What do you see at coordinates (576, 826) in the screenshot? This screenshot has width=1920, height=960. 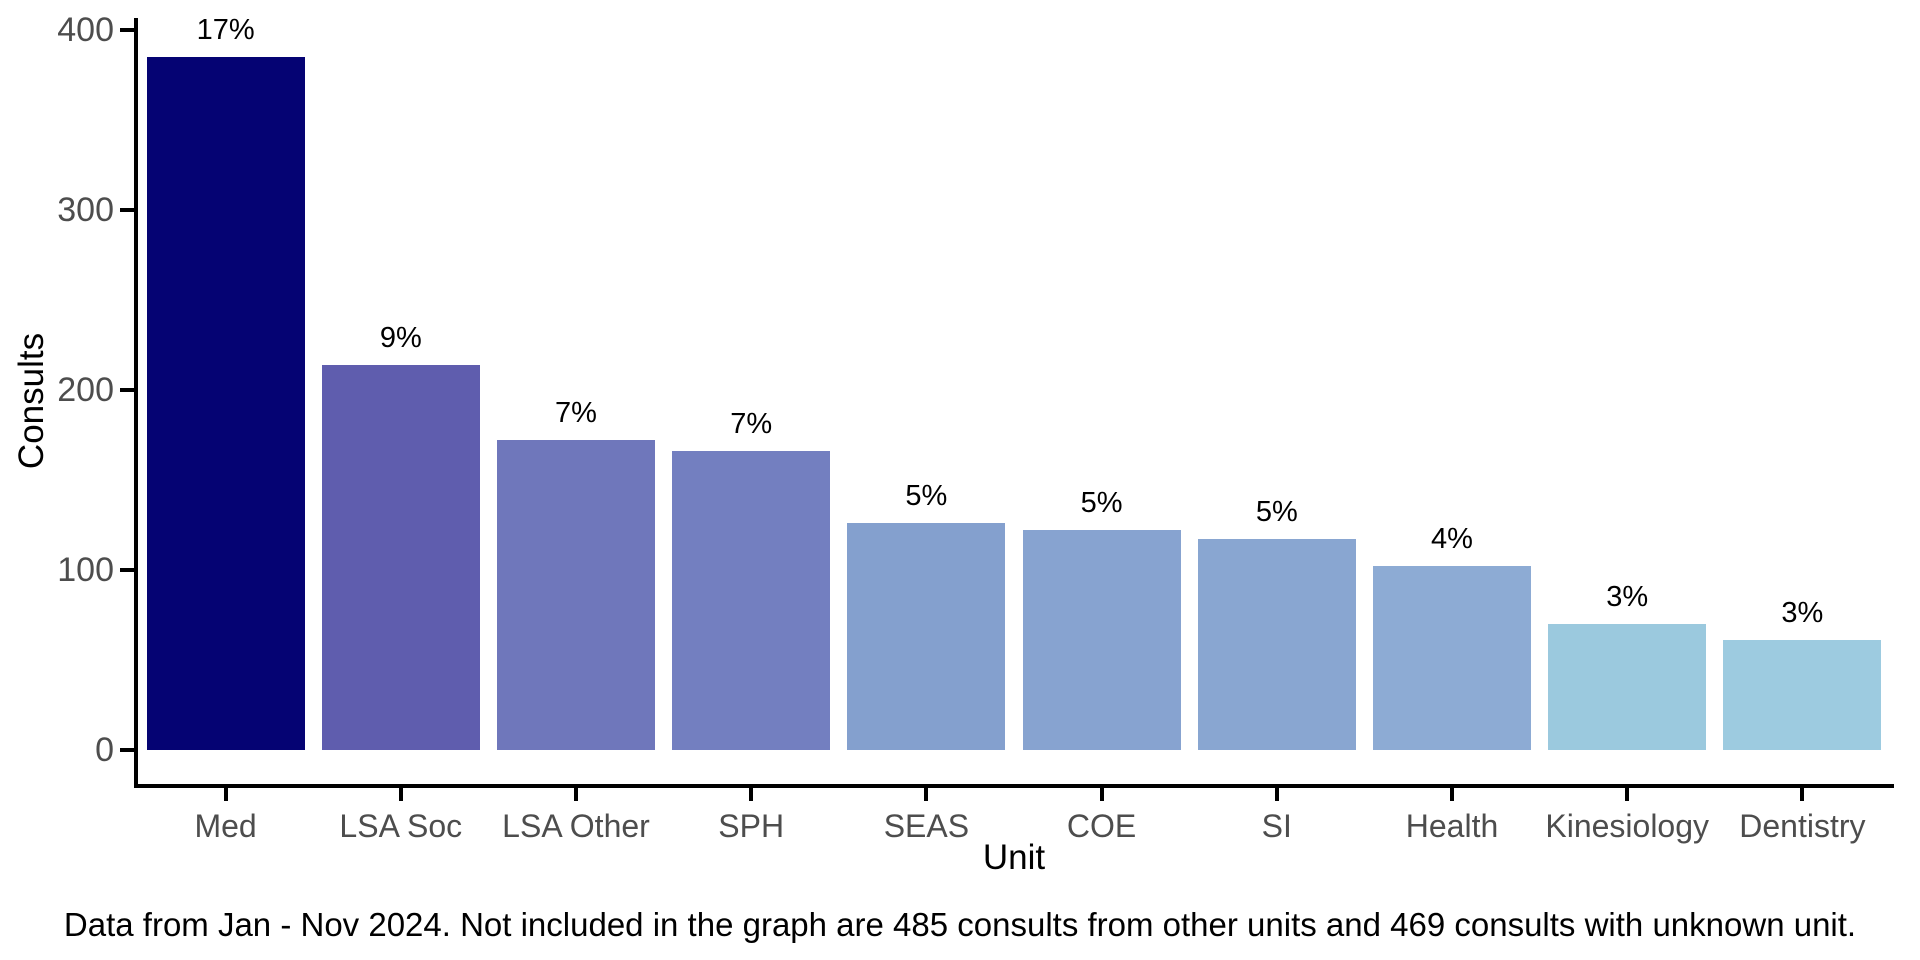 I see `x-tick-label: LSA Other` at bounding box center [576, 826].